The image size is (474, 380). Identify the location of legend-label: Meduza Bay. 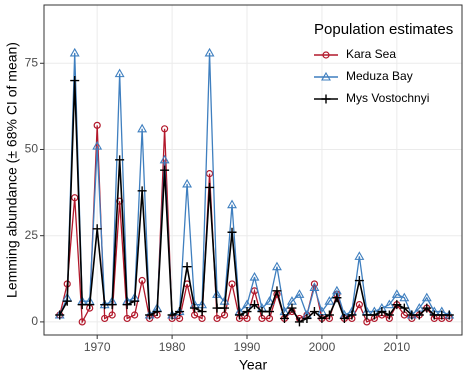
(379, 76).